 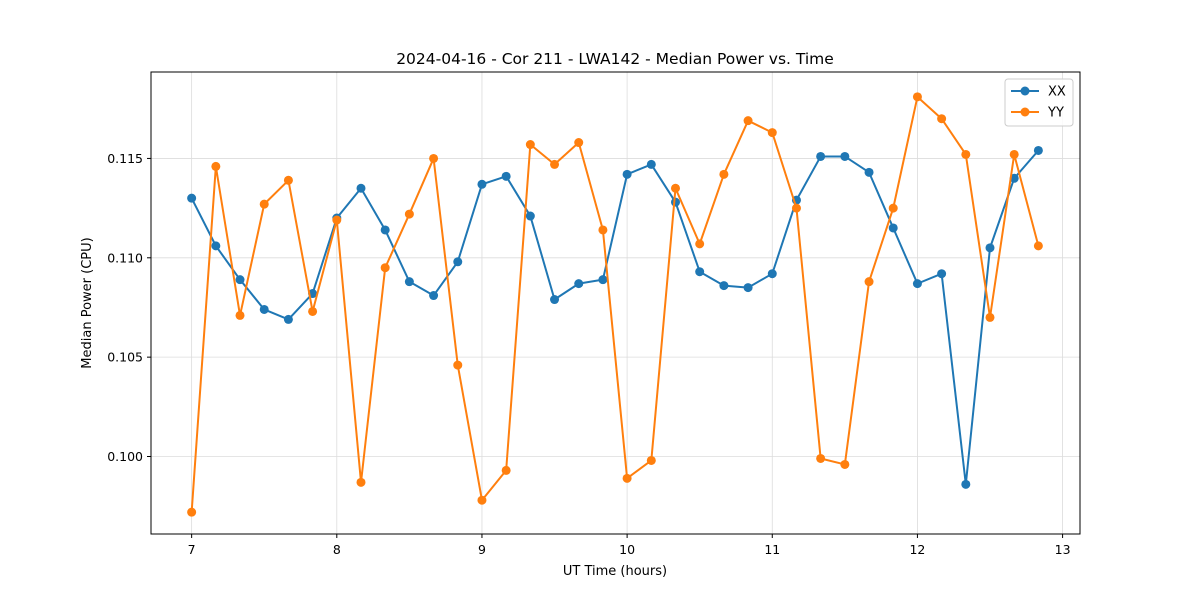 What do you see at coordinates (87, 302) in the screenshot?
I see `y-axis-label: Median Power (CPU)` at bounding box center [87, 302].